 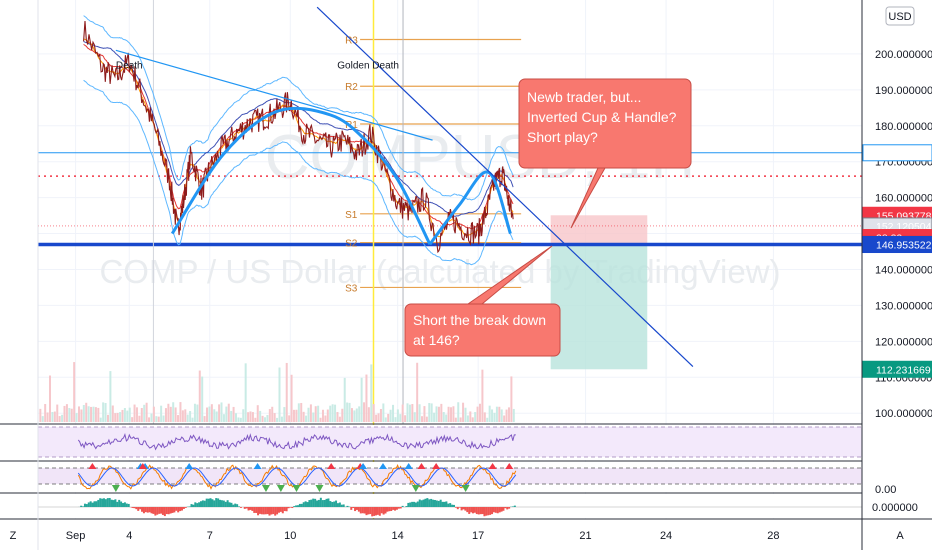 I want to click on time-tick-label: 21, so click(x=585, y=536).